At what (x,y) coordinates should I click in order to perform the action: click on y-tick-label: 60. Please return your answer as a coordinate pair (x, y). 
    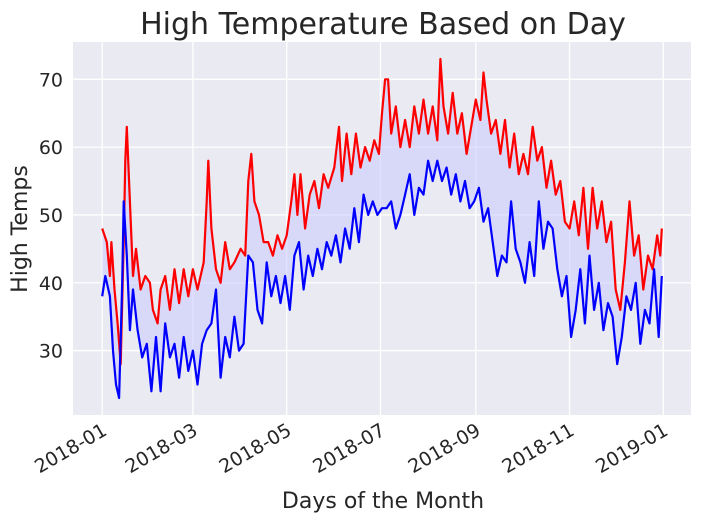
    Looking at the image, I should click on (51, 148).